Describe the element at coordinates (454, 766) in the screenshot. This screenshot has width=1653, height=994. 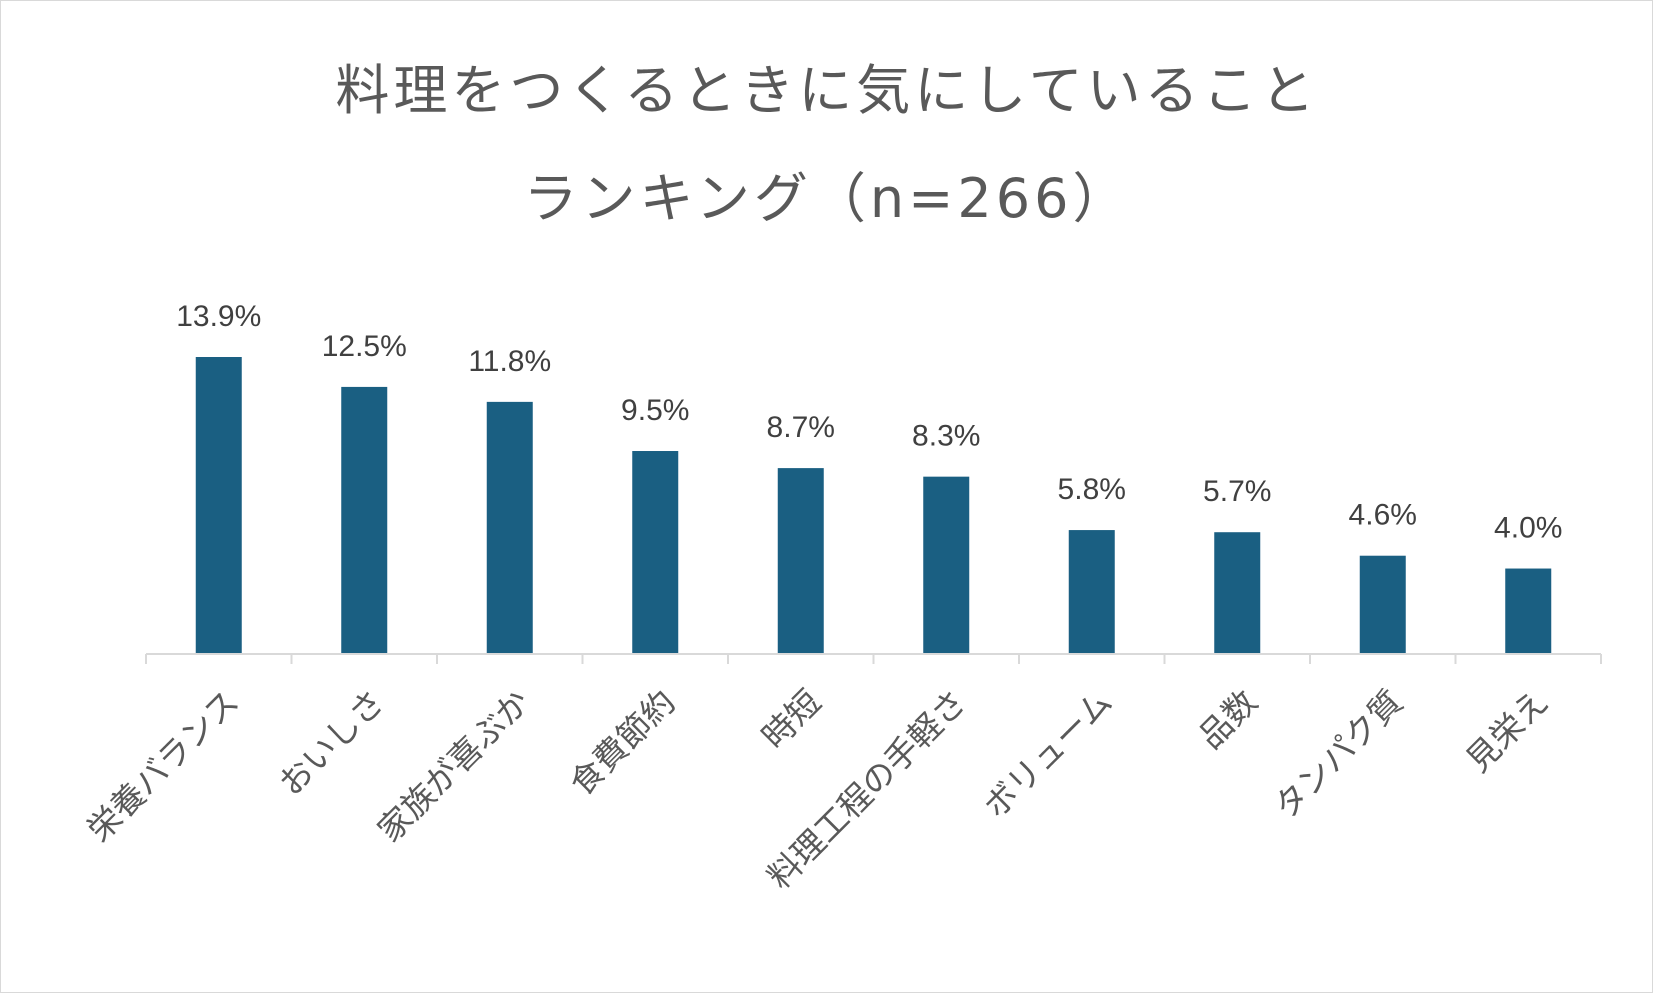
I see `category-label: 家族が喜ぶか` at that location.